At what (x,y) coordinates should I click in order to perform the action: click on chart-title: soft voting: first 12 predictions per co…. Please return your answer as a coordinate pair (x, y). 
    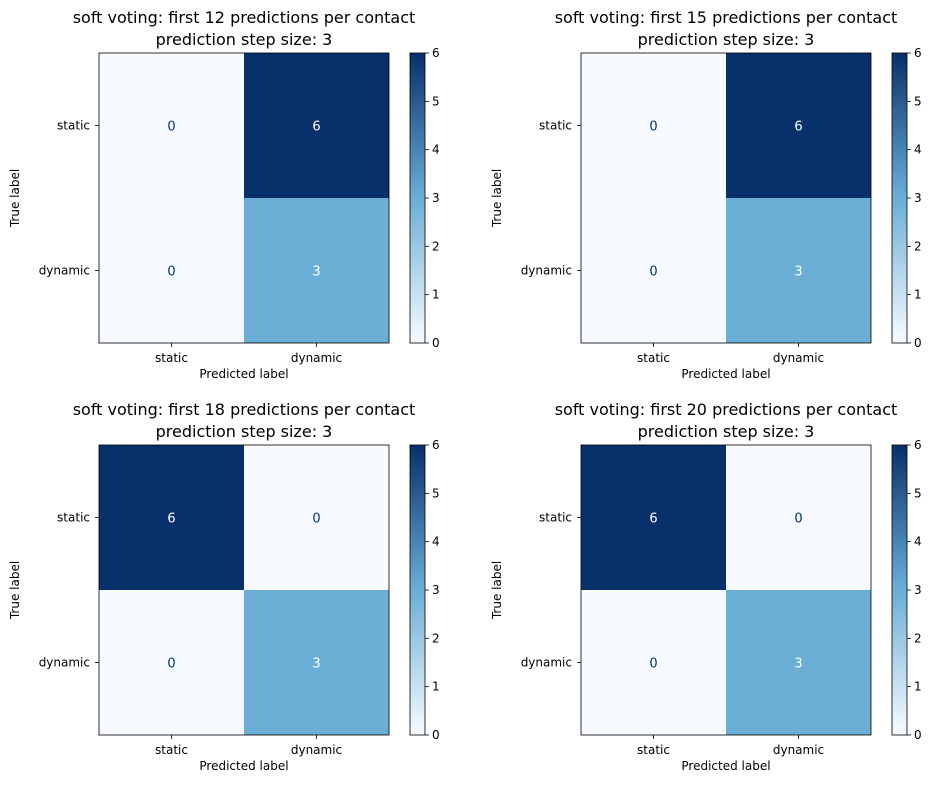
    Looking at the image, I should click on (244, 17).